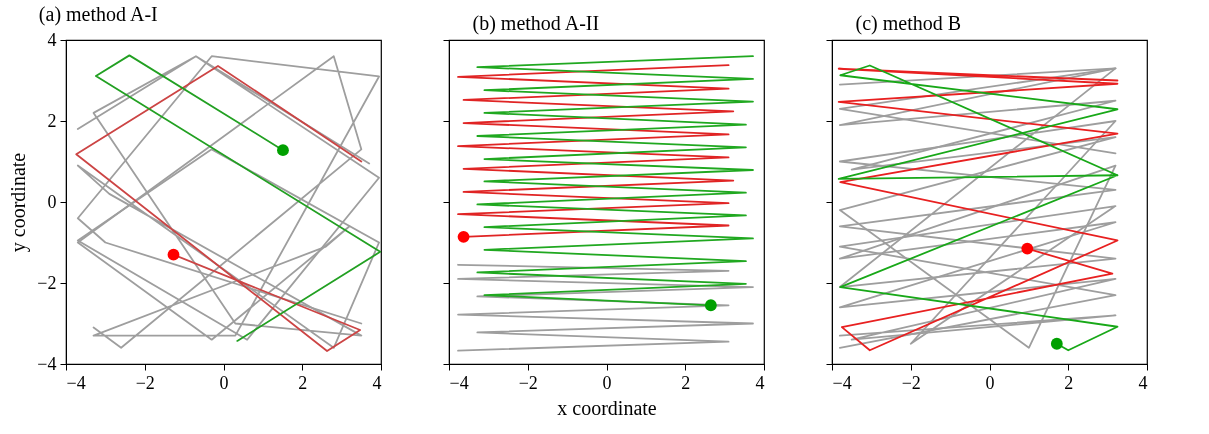  Describe the element at coordinates (98, 14) in the screenshot. I see `chart-title: (a) method A-I` at that location.